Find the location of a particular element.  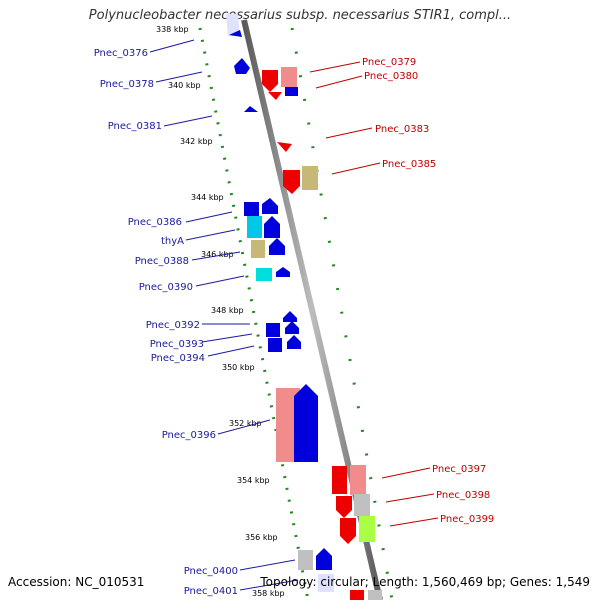

ruler-label: 358 kbp is located at coordinates (268, 593).